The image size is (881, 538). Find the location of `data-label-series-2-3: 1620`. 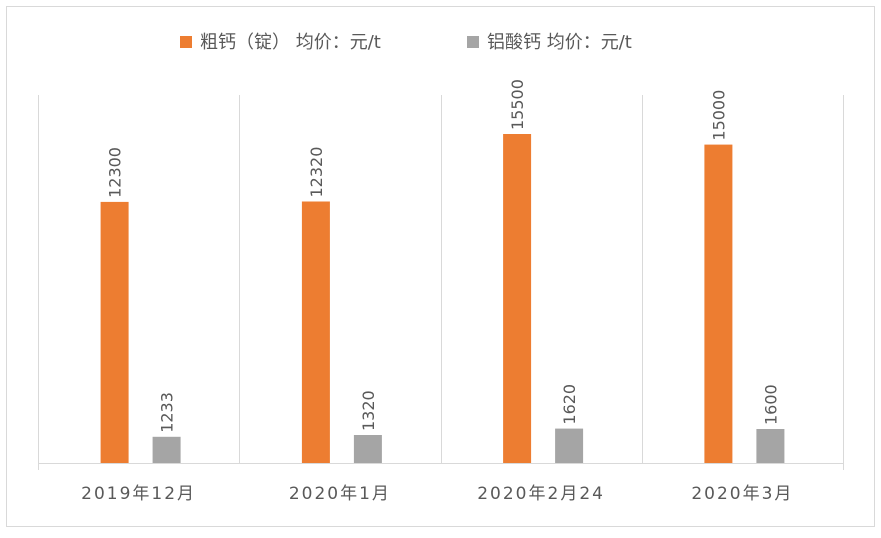

data-label-series-2-3: 1620 is located at coordinates (569, 404).